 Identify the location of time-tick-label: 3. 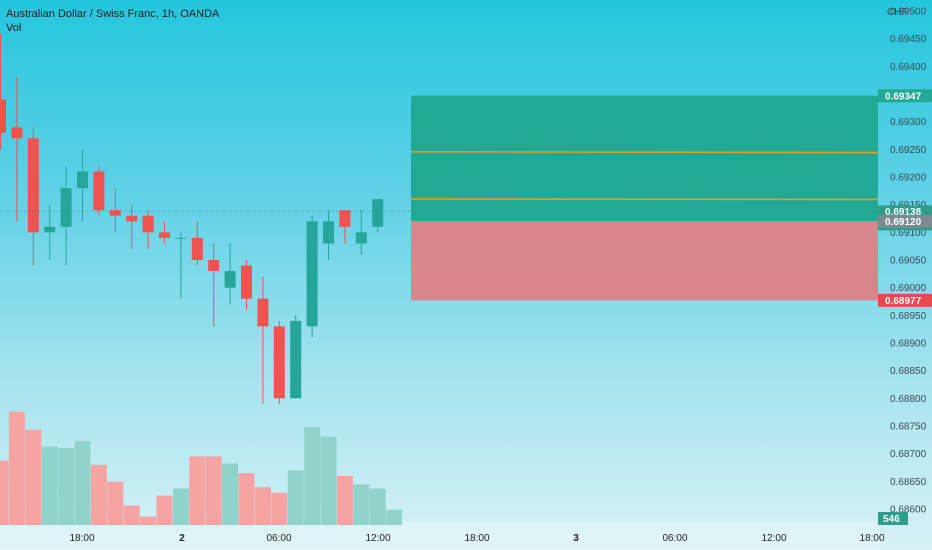
(576, 538).